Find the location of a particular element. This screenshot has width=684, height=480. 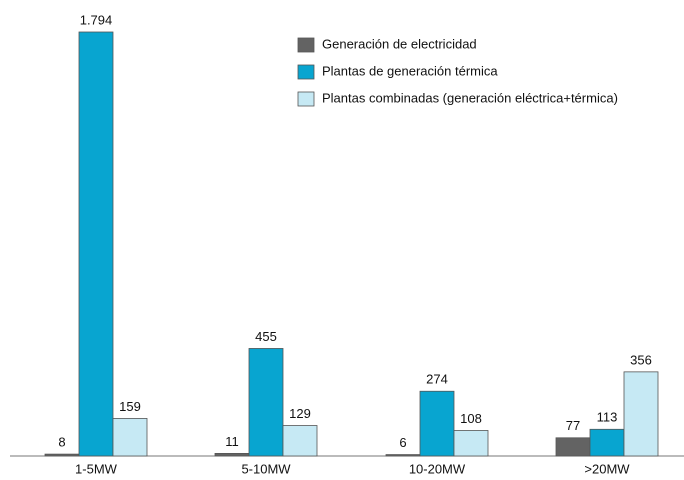

data-label: 77 is located at coordinates (573, 425).